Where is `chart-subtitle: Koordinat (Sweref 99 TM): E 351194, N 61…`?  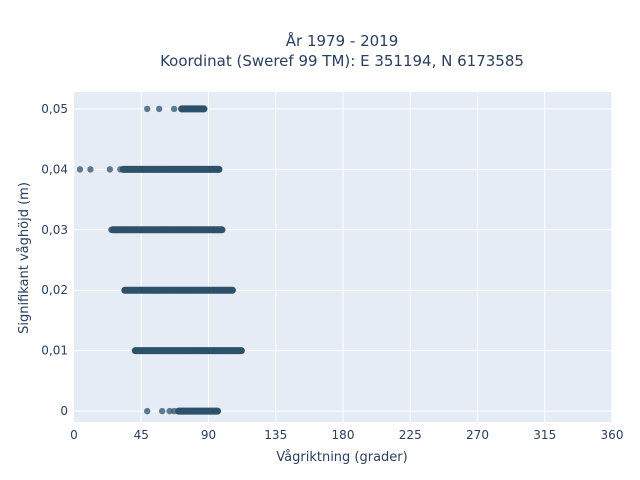
chart-subtitle: Koordinat (Sweref 99 TM): E 351194, N 61… is located at coordinates (342, 61).